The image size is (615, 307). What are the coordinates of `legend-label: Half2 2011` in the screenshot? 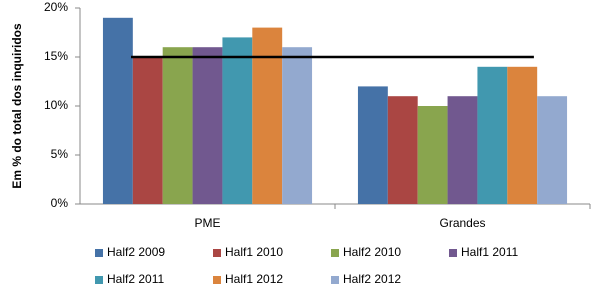 It's located at (135, 279).